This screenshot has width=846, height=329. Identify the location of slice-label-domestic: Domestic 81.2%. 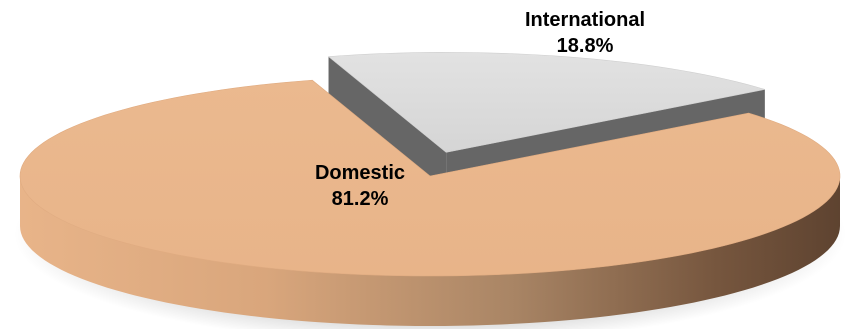
(360, 186).